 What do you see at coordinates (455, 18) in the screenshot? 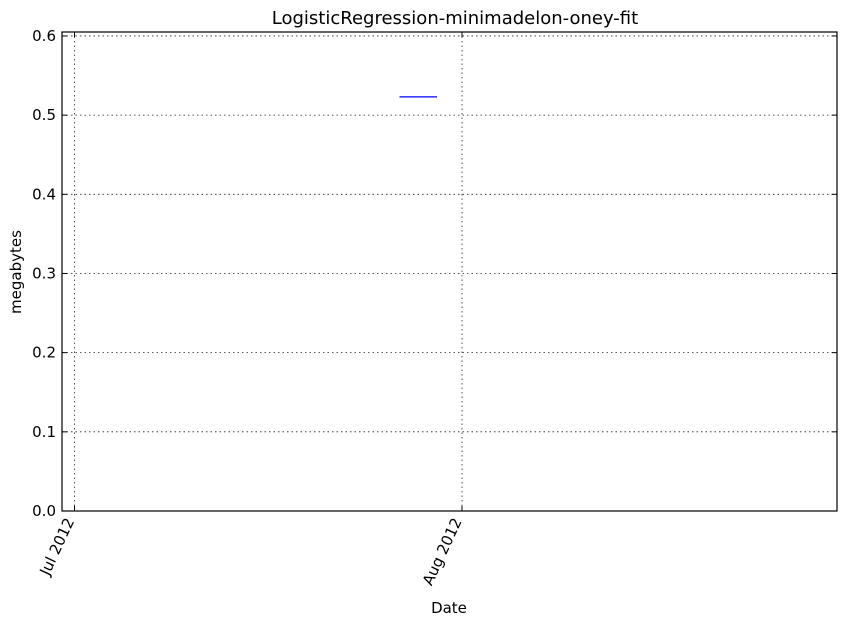
I see `chart-title: LogisticRegression-minimadelon-oney-fit` at bounding box center [455, 18].